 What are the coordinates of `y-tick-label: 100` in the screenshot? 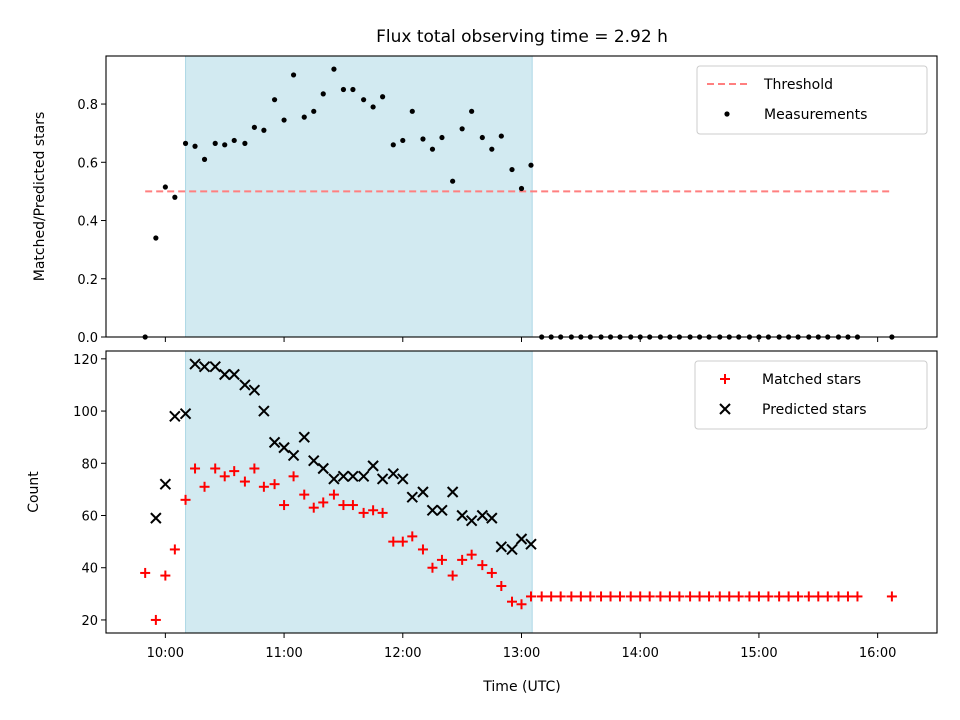 It's located at (85, 412).